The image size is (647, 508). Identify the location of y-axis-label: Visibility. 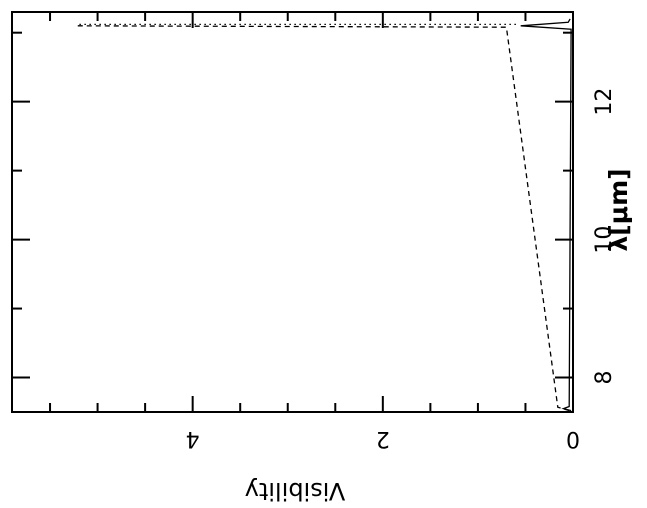
(295, 491).